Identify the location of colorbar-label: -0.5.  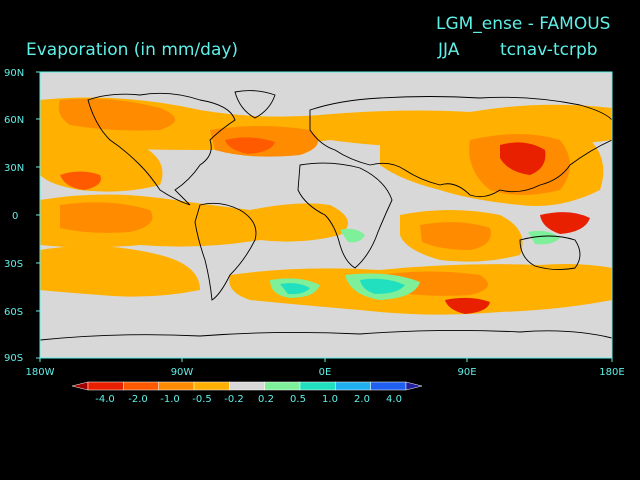
(202, 399).